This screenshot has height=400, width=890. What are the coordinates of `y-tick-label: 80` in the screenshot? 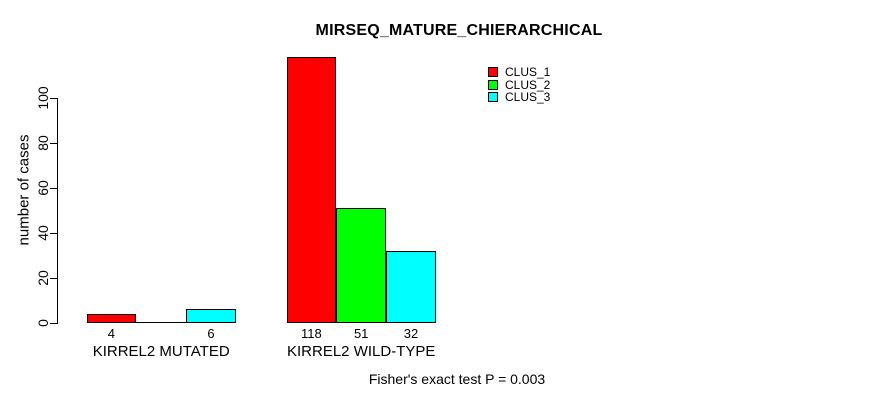 It's located at (43, 143).